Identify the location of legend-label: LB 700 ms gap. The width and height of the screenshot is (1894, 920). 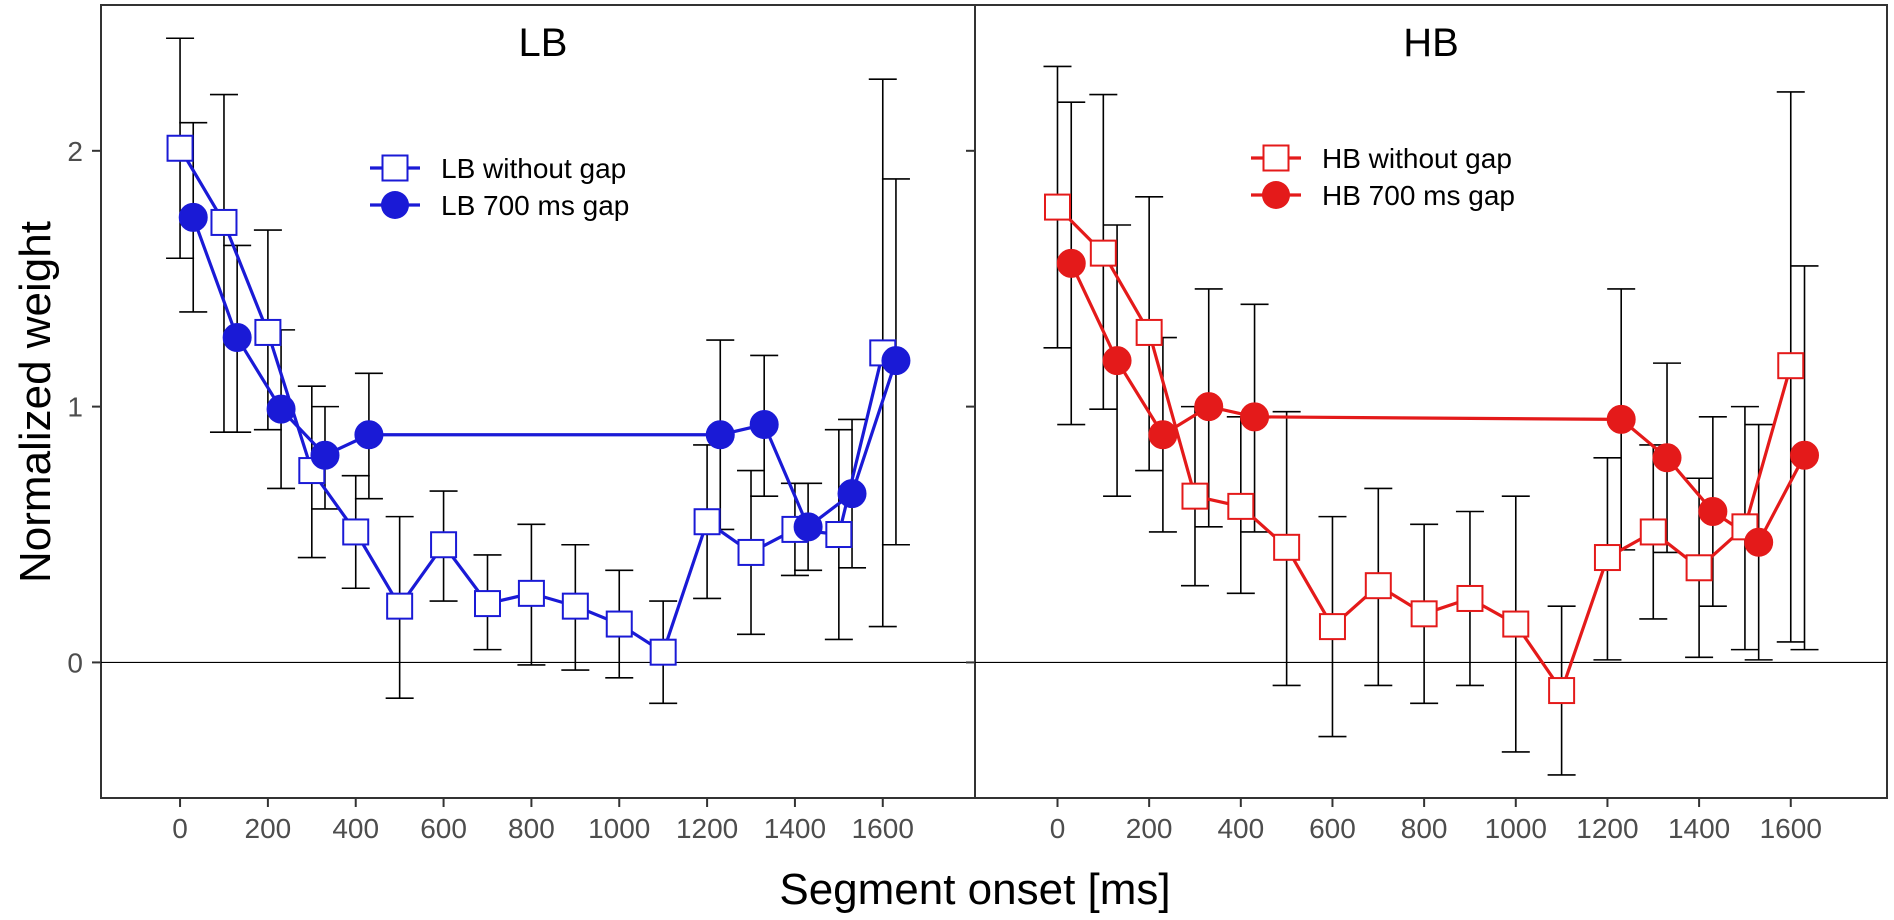
(535, 205).